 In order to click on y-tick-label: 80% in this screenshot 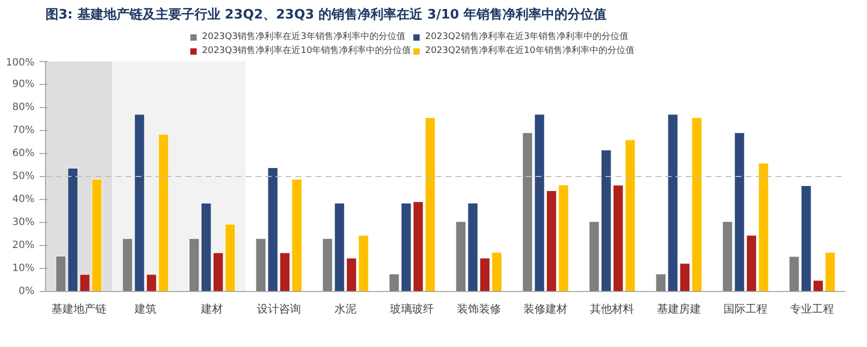, I will do `click(23, 107)`.